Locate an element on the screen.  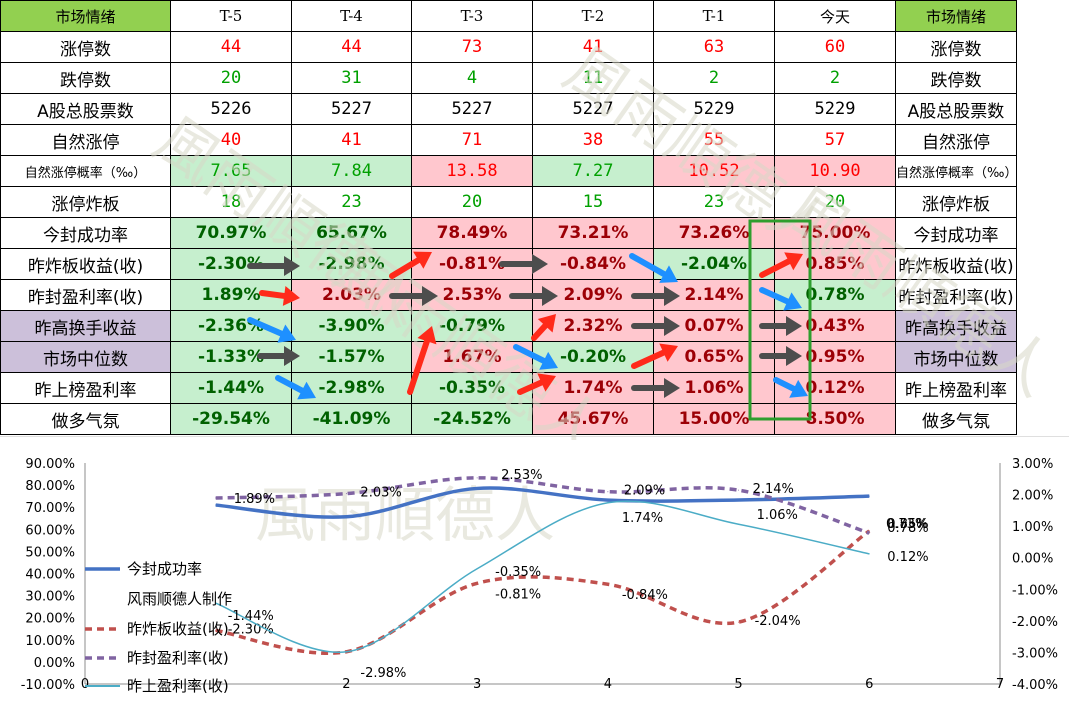
table-cell: 5229 is located at coordinates (714, 109).